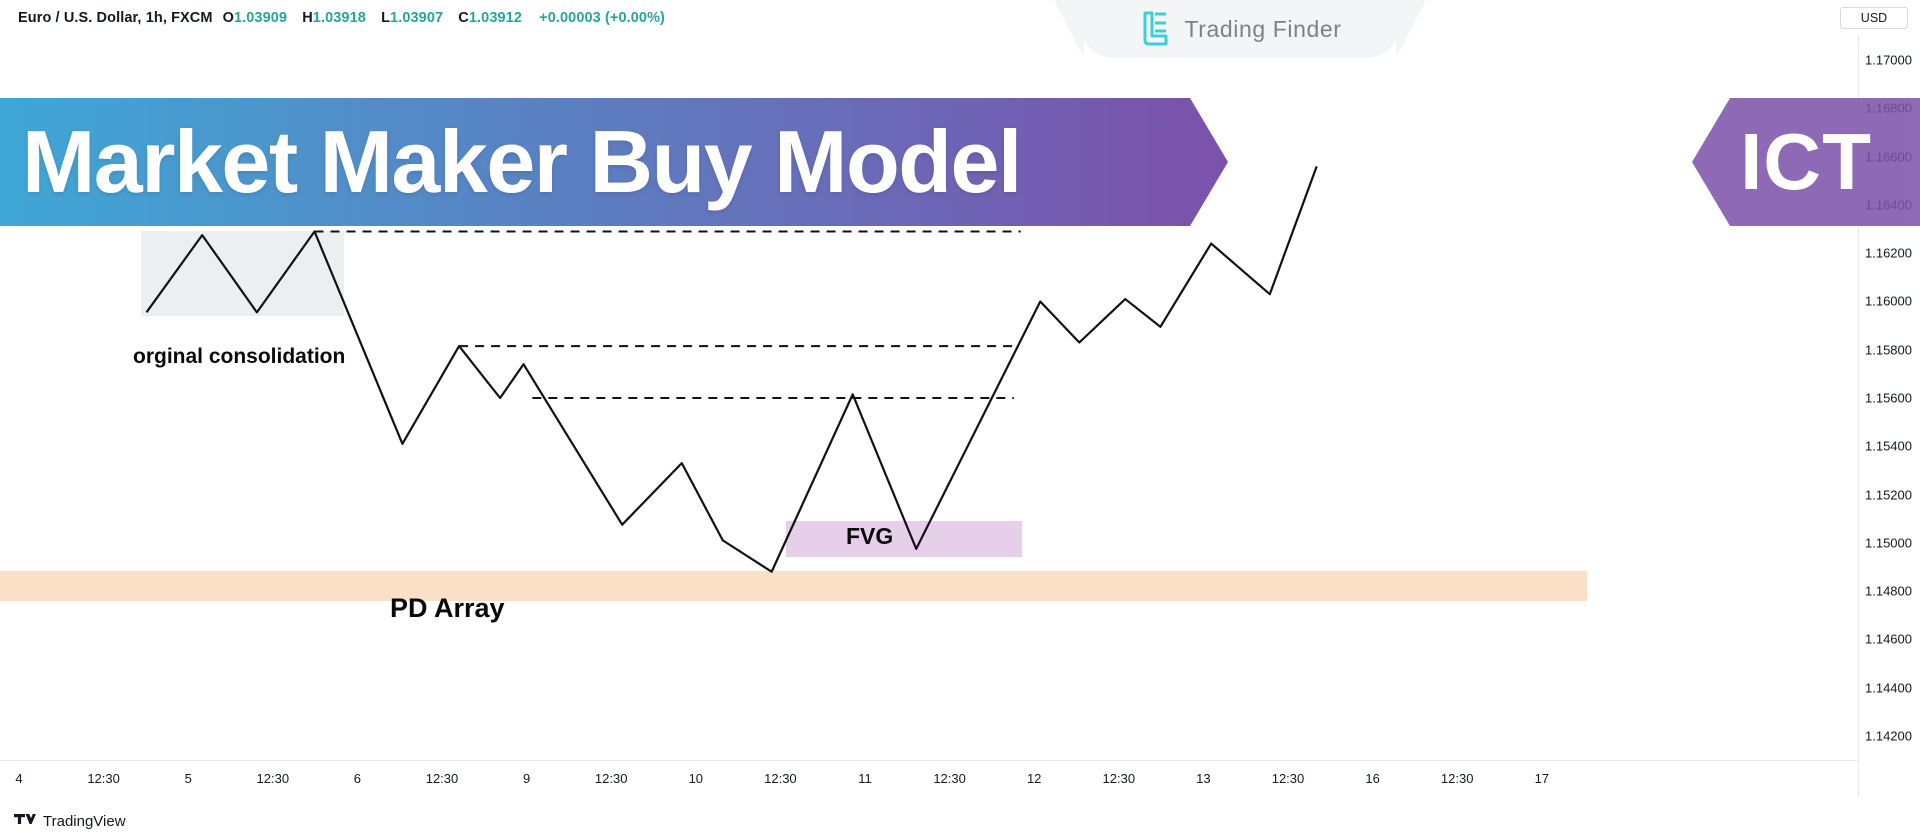  I want to click on open-key: O, so click(228, 18).